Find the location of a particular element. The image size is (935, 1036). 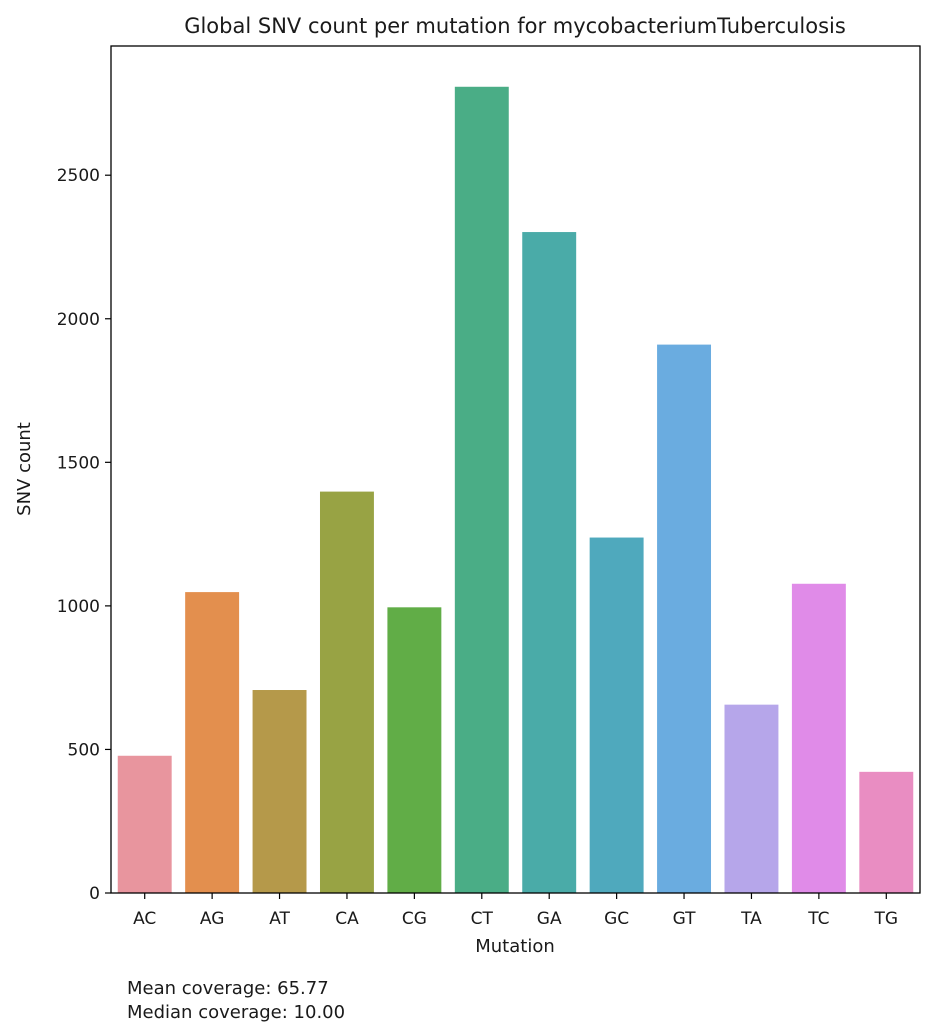

median-coverage-note: Median coverage: 10.00 is located at coordinates (236, 1012).